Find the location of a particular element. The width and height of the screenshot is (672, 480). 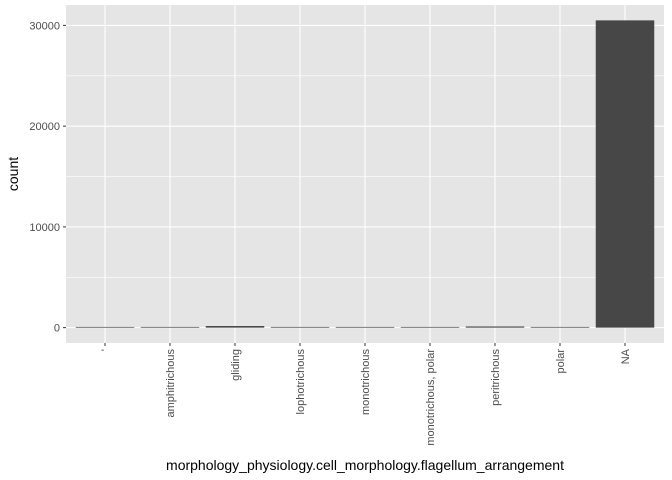

x-tick-label: polar is located at coordinates (561, 361).